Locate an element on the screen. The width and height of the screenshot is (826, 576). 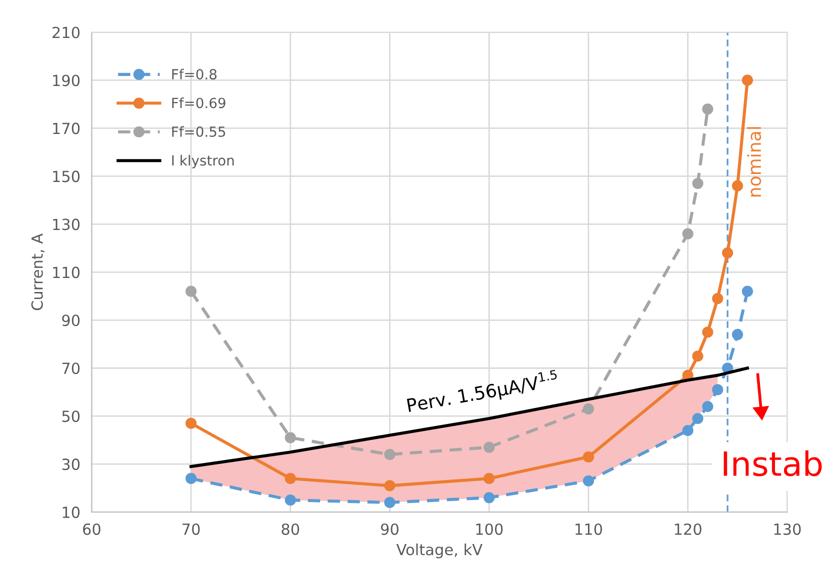
y-tick-label: 210 is located at coordinates (66, 32).